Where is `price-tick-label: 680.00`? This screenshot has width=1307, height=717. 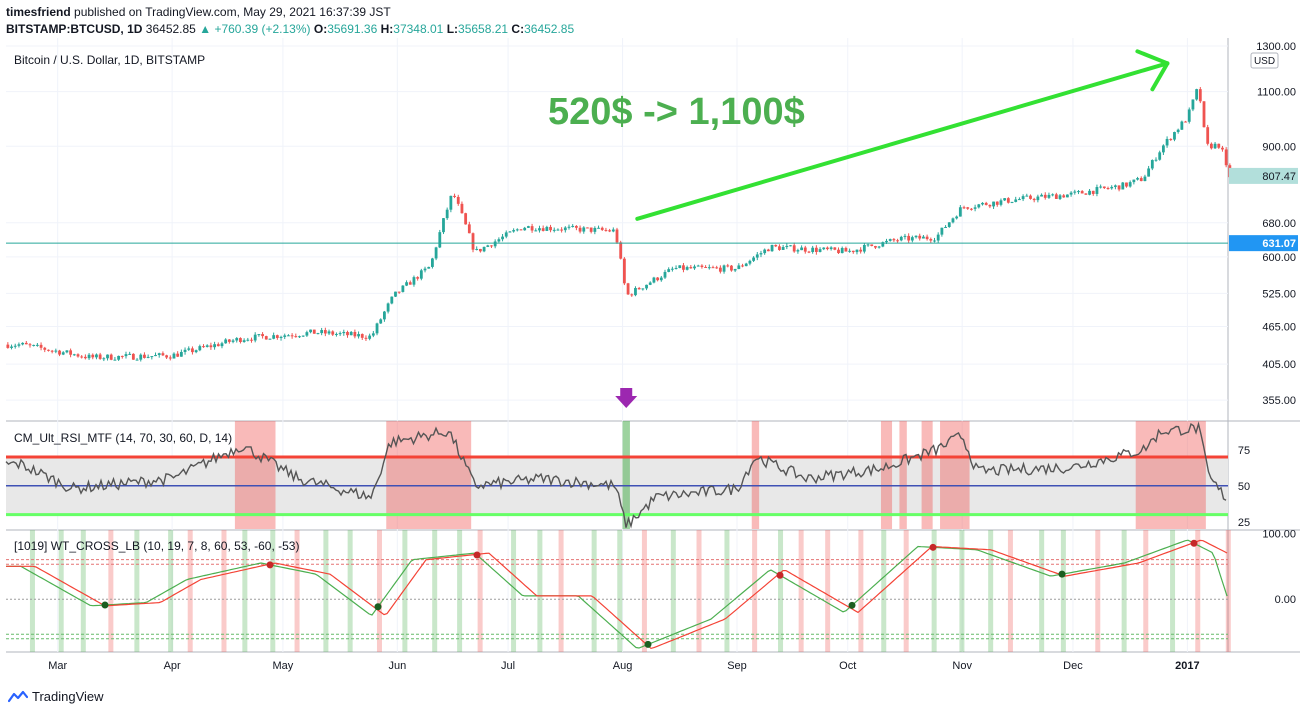 price-tick-label: 680.00 is located at coordinates (1279, 224).